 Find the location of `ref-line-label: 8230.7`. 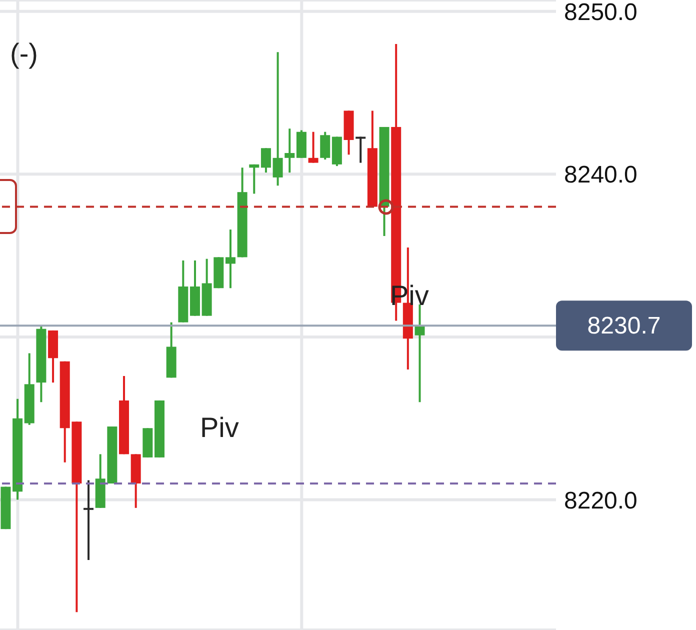

ref-line-label: 8230.7 is located at coordinates (624, 326).